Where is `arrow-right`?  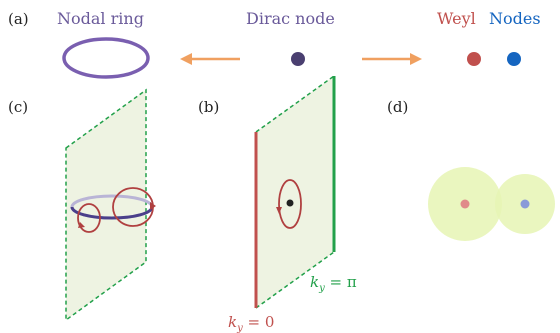 arrow-right is located at coordinates (392, 59).